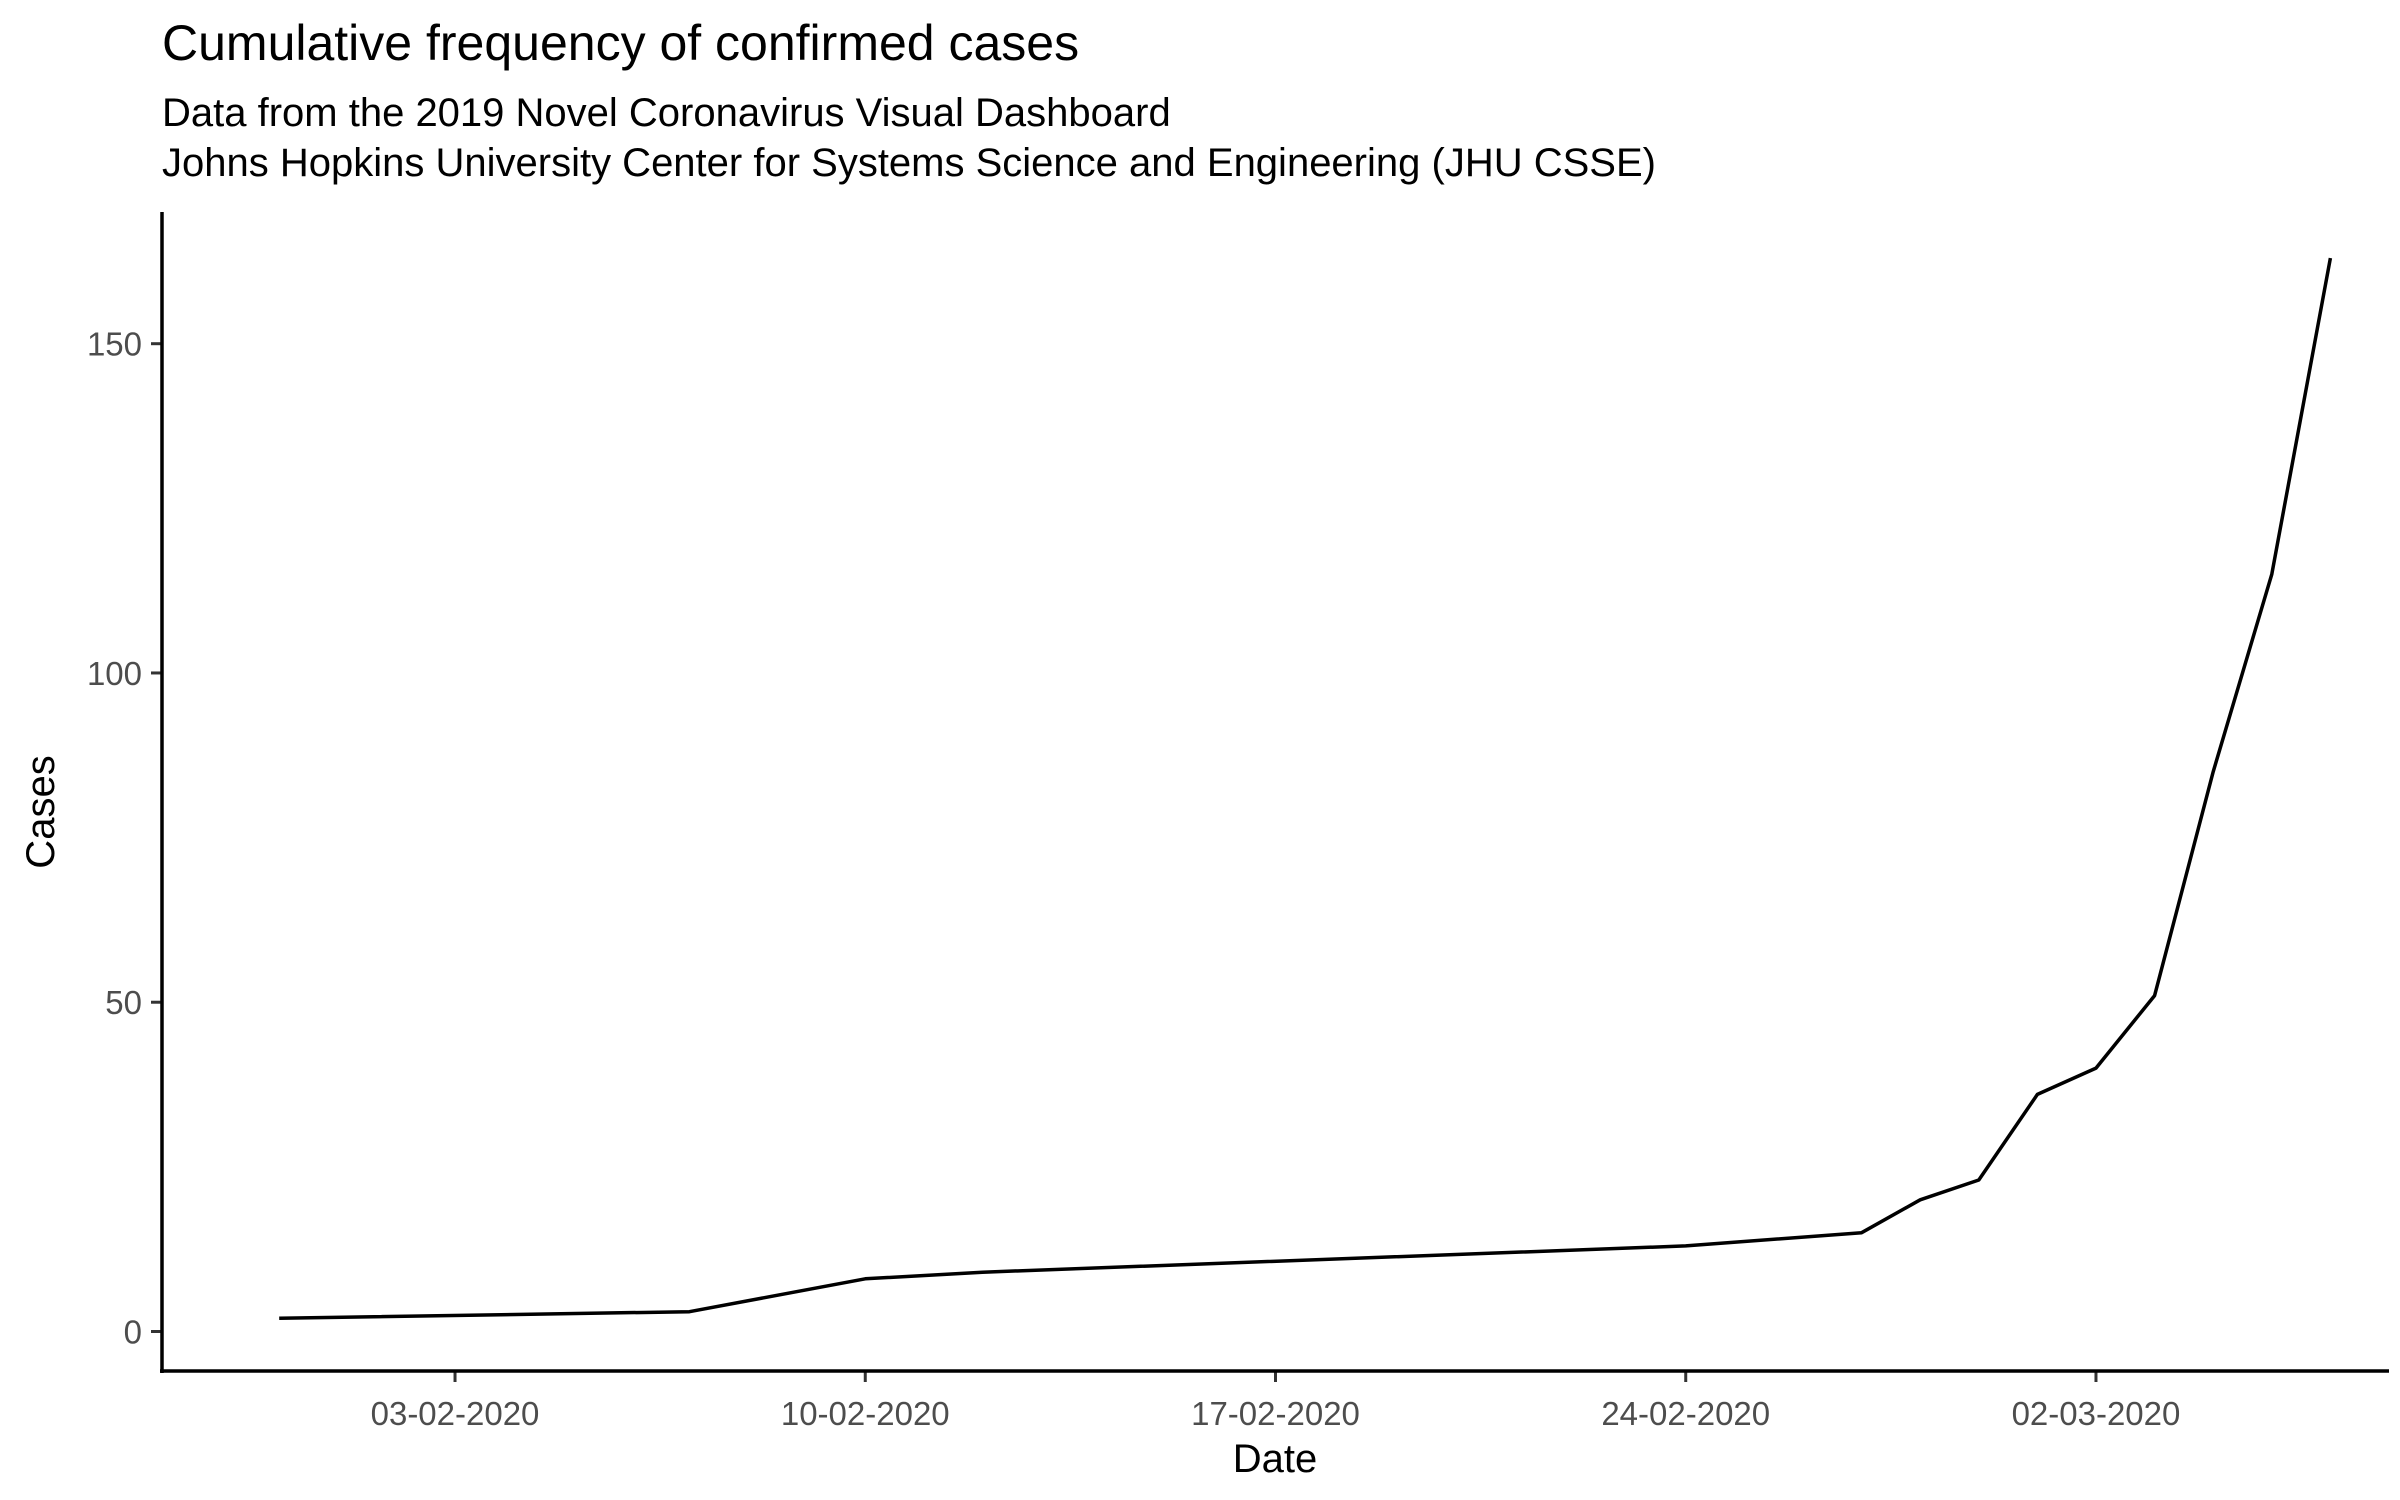 This screenshot has width=2400, height=1500. Describe the element at coordinates (455, 1413) in the screenshot. I see `x-tick-label: 03-02-2020` at that location.